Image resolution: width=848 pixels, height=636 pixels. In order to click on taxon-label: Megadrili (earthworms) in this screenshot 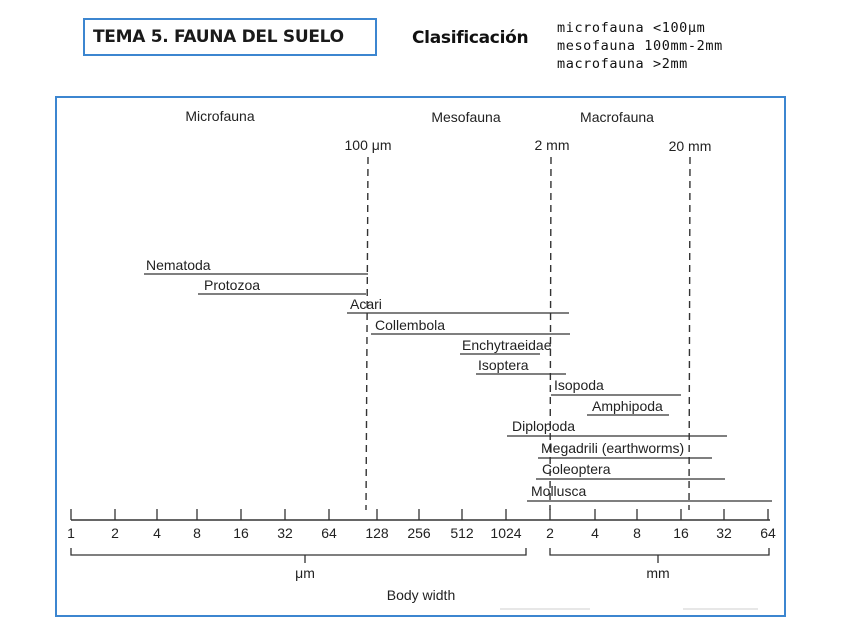, I will do `click(612, 448)`.